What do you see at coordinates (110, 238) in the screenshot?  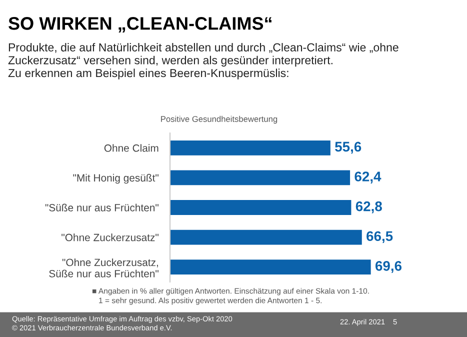 I see `y-tick-label: "Ohne Zuckerzusatz"` at bounding box center [110, 238].